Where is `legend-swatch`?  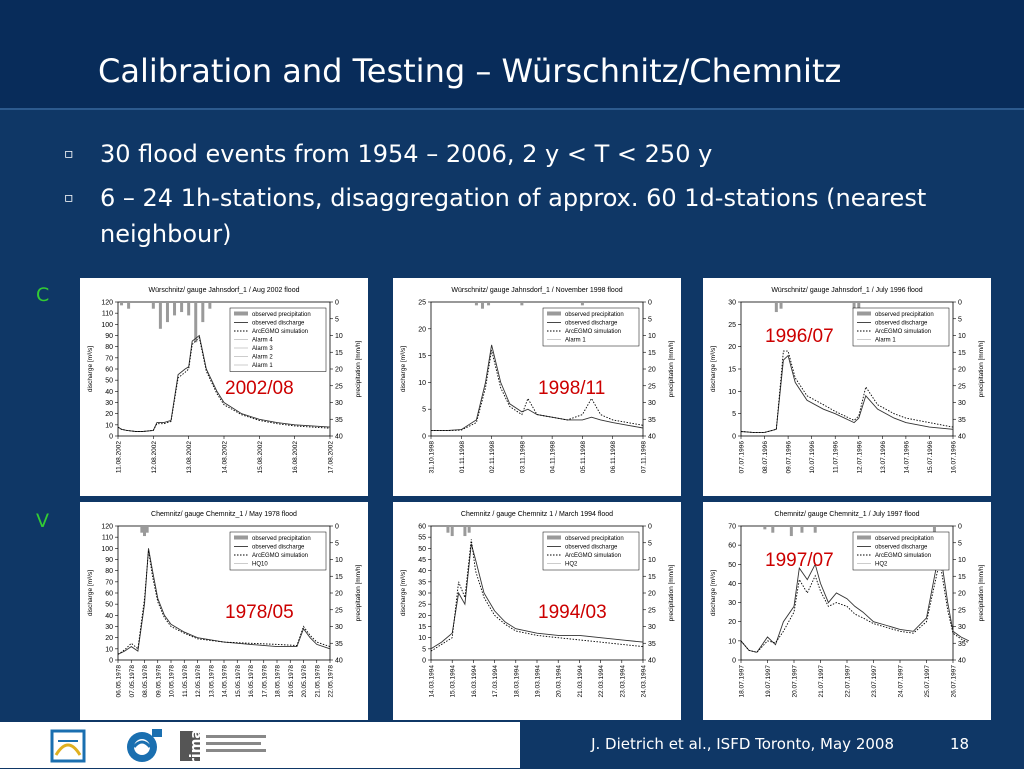 legend-swatch is located at coordinates (241, 313).